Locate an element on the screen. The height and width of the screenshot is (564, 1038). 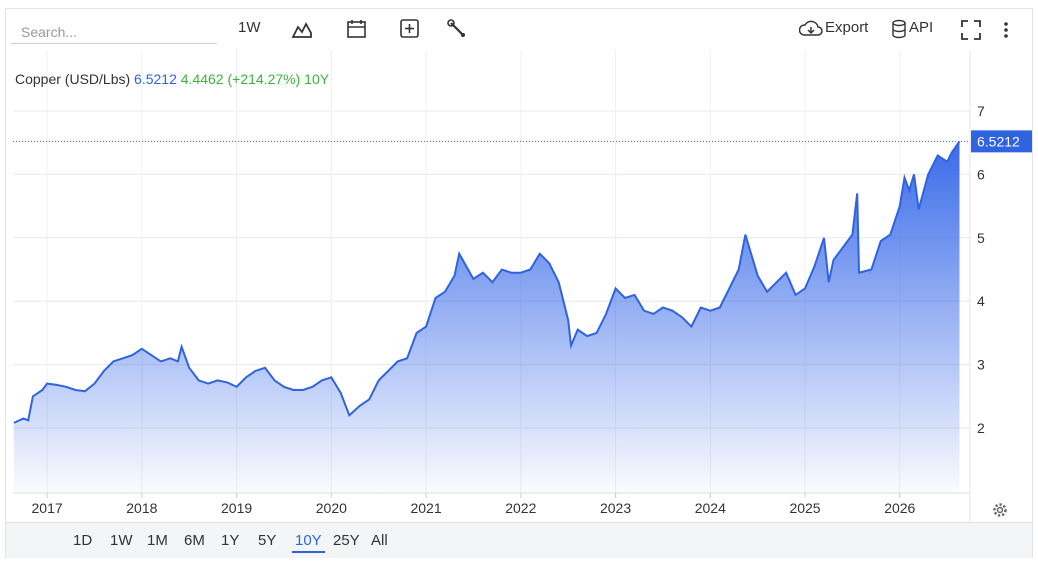
chart-type-icon is located at coordinates (302, 29).